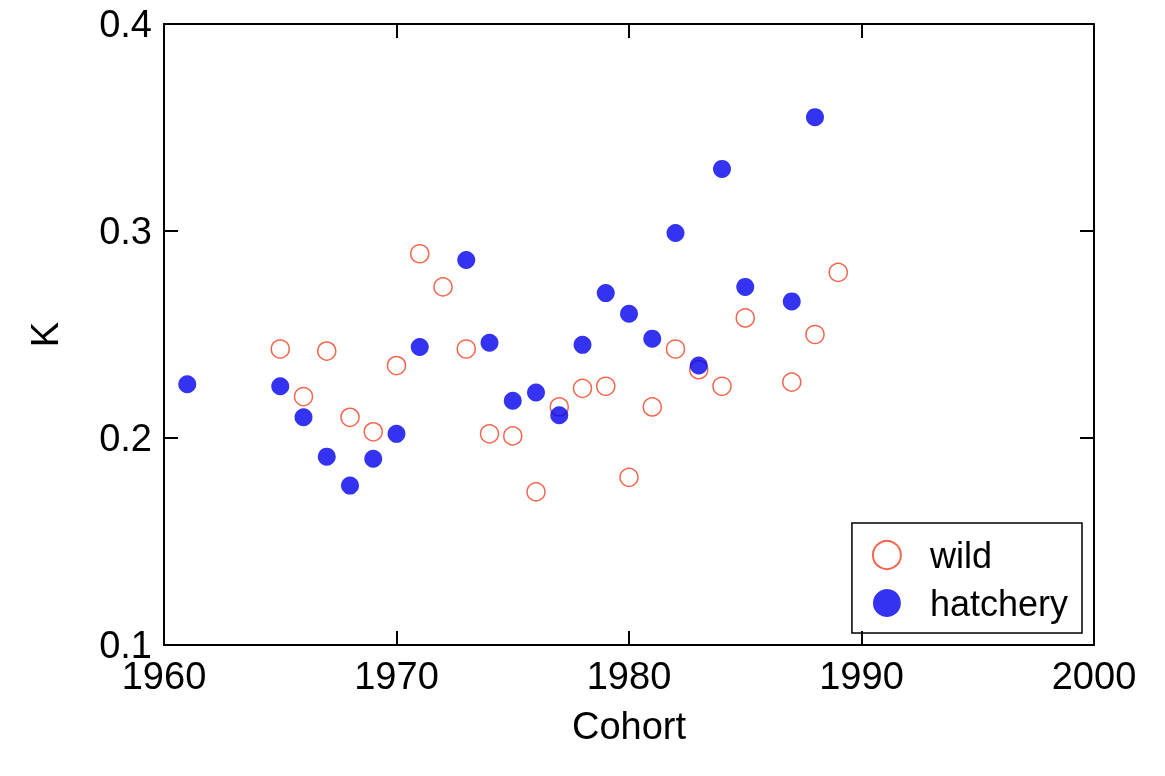 The width and height of the screenshot is (1165, 776). Describe the element at coordinates (629, 726) in the screenshot. I see `x-axis-title: Cohort` at that location.